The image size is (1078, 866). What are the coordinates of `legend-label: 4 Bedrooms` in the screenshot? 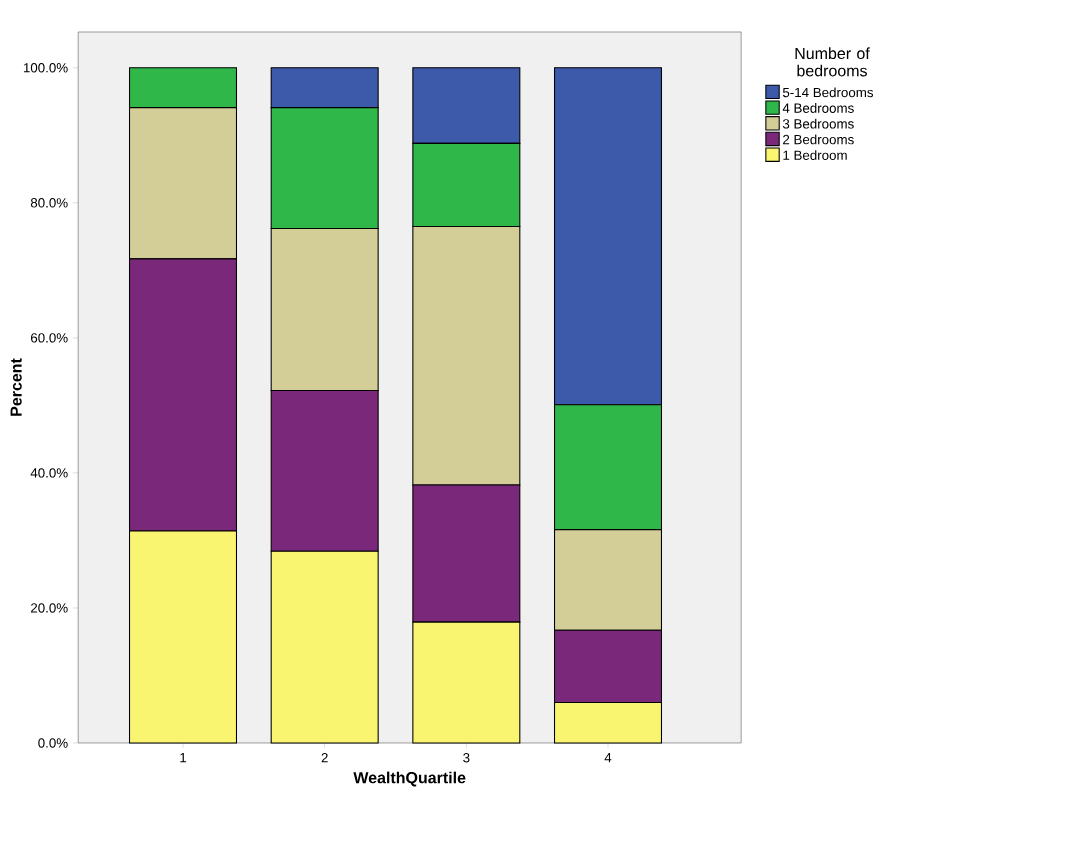 It's located at (818, 108).